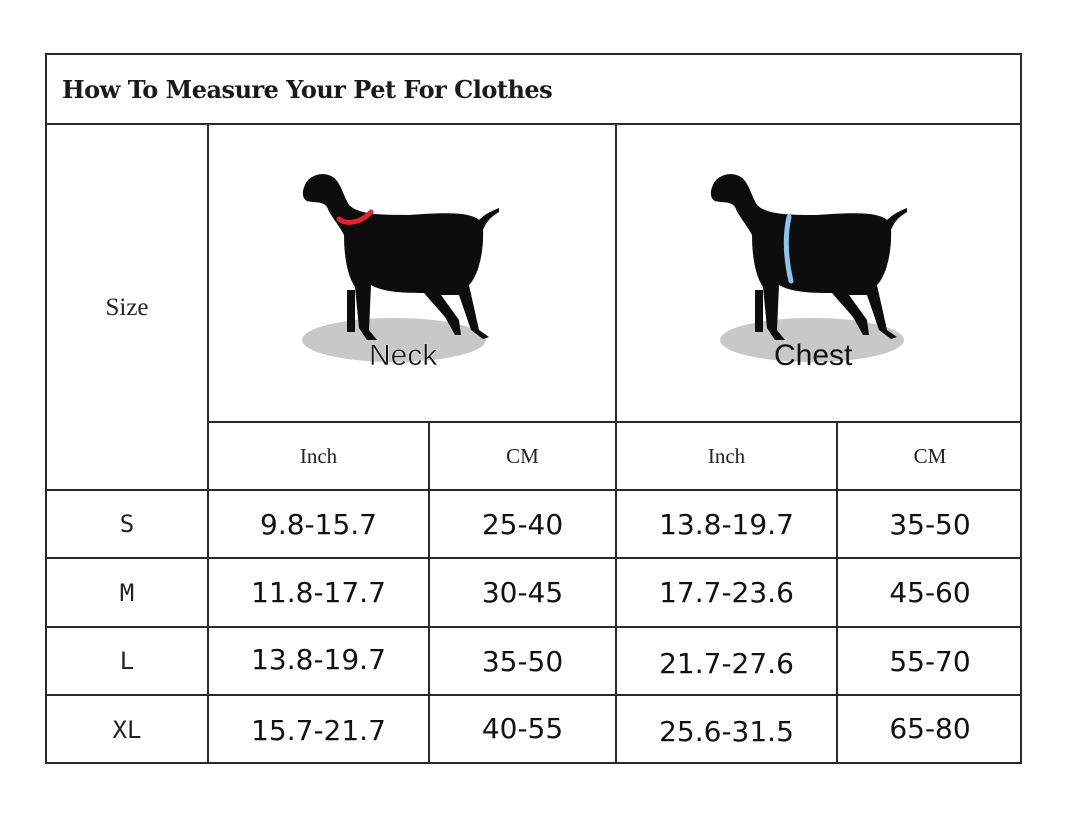 The height and width of the screenshot is (832, 1090). Describe the element at coordinates (614, 422) in the screenshot. I see `divider-image-units` at that location.